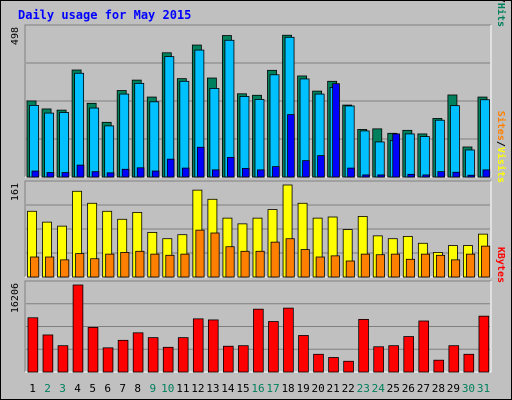 Image resolution: width=512 pixels, height=400 pixels. I want to click on x-tick-label: 6, so click(107, 388).